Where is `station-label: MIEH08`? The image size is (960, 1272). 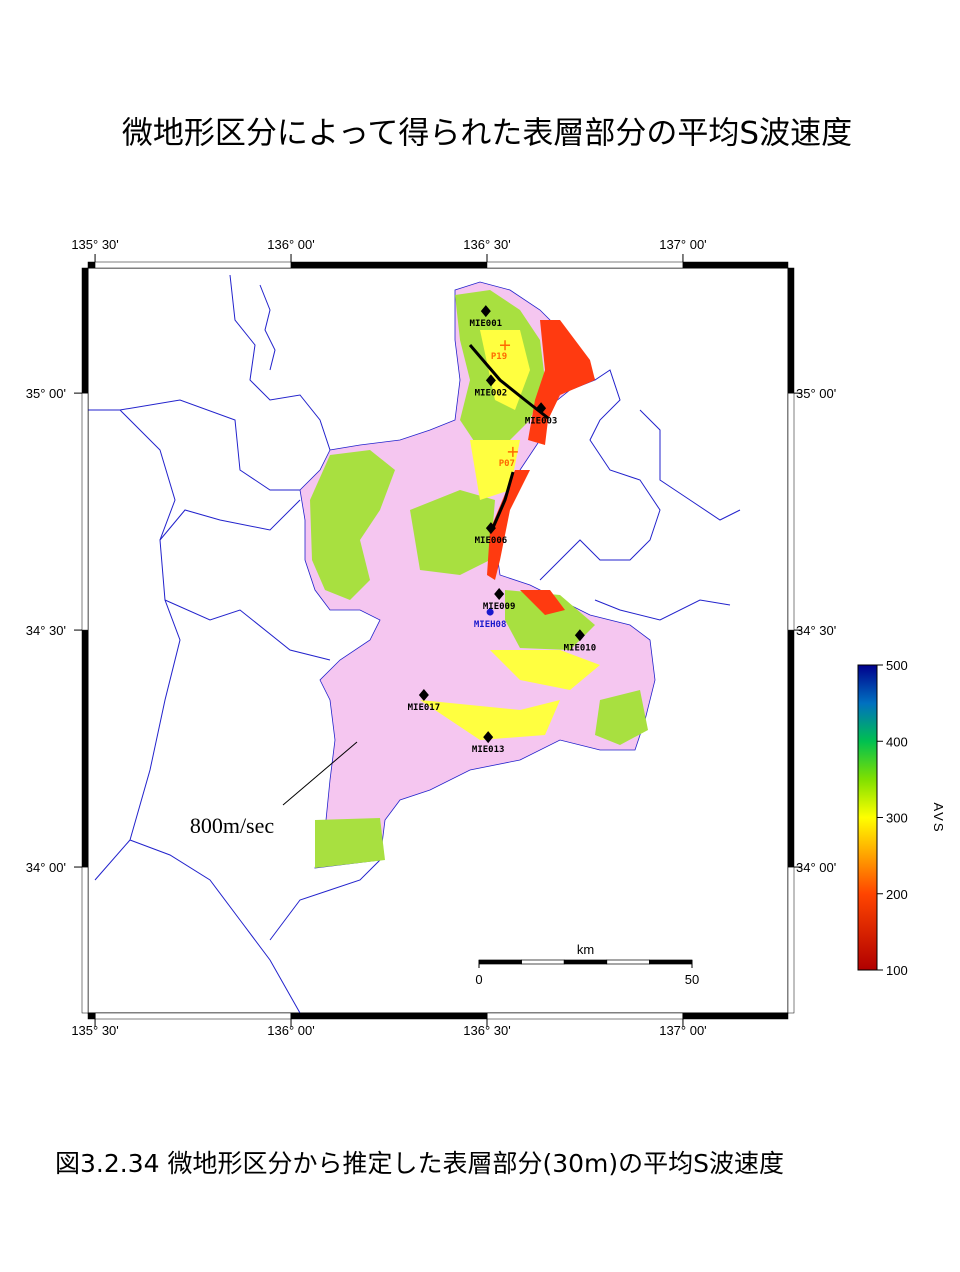 station-label: MIEH08 is located at coordinates (490, 625).